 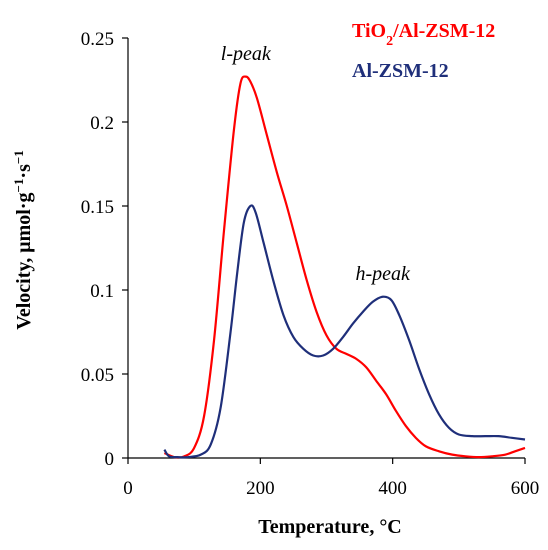 What do you see at coordinates (260, 488) in the screenshot?
I see `x-tick-label: 200` at bounding box center [260, 488].